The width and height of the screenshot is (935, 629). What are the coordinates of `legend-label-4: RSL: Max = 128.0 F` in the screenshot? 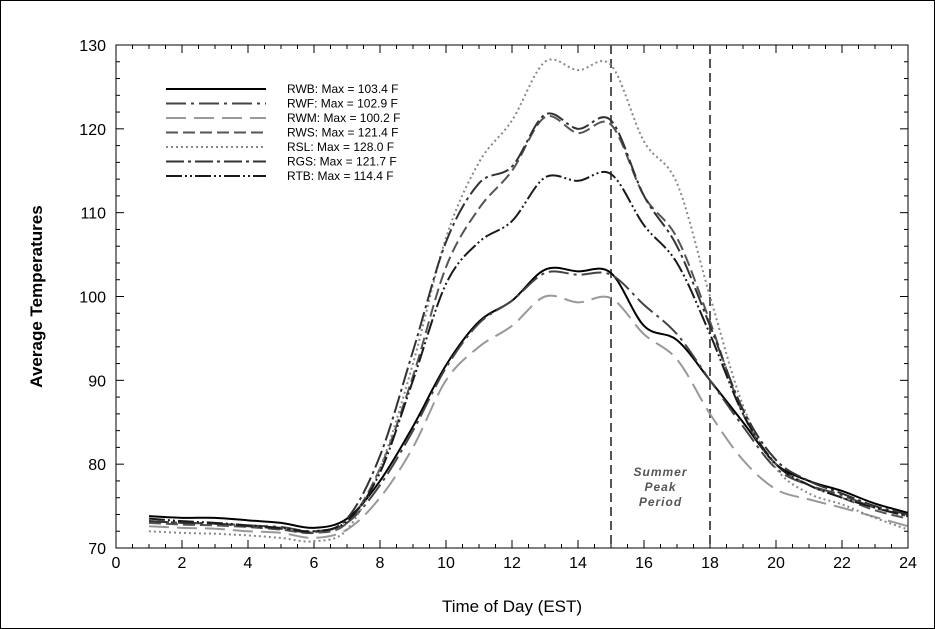 It's located at (340, 147).